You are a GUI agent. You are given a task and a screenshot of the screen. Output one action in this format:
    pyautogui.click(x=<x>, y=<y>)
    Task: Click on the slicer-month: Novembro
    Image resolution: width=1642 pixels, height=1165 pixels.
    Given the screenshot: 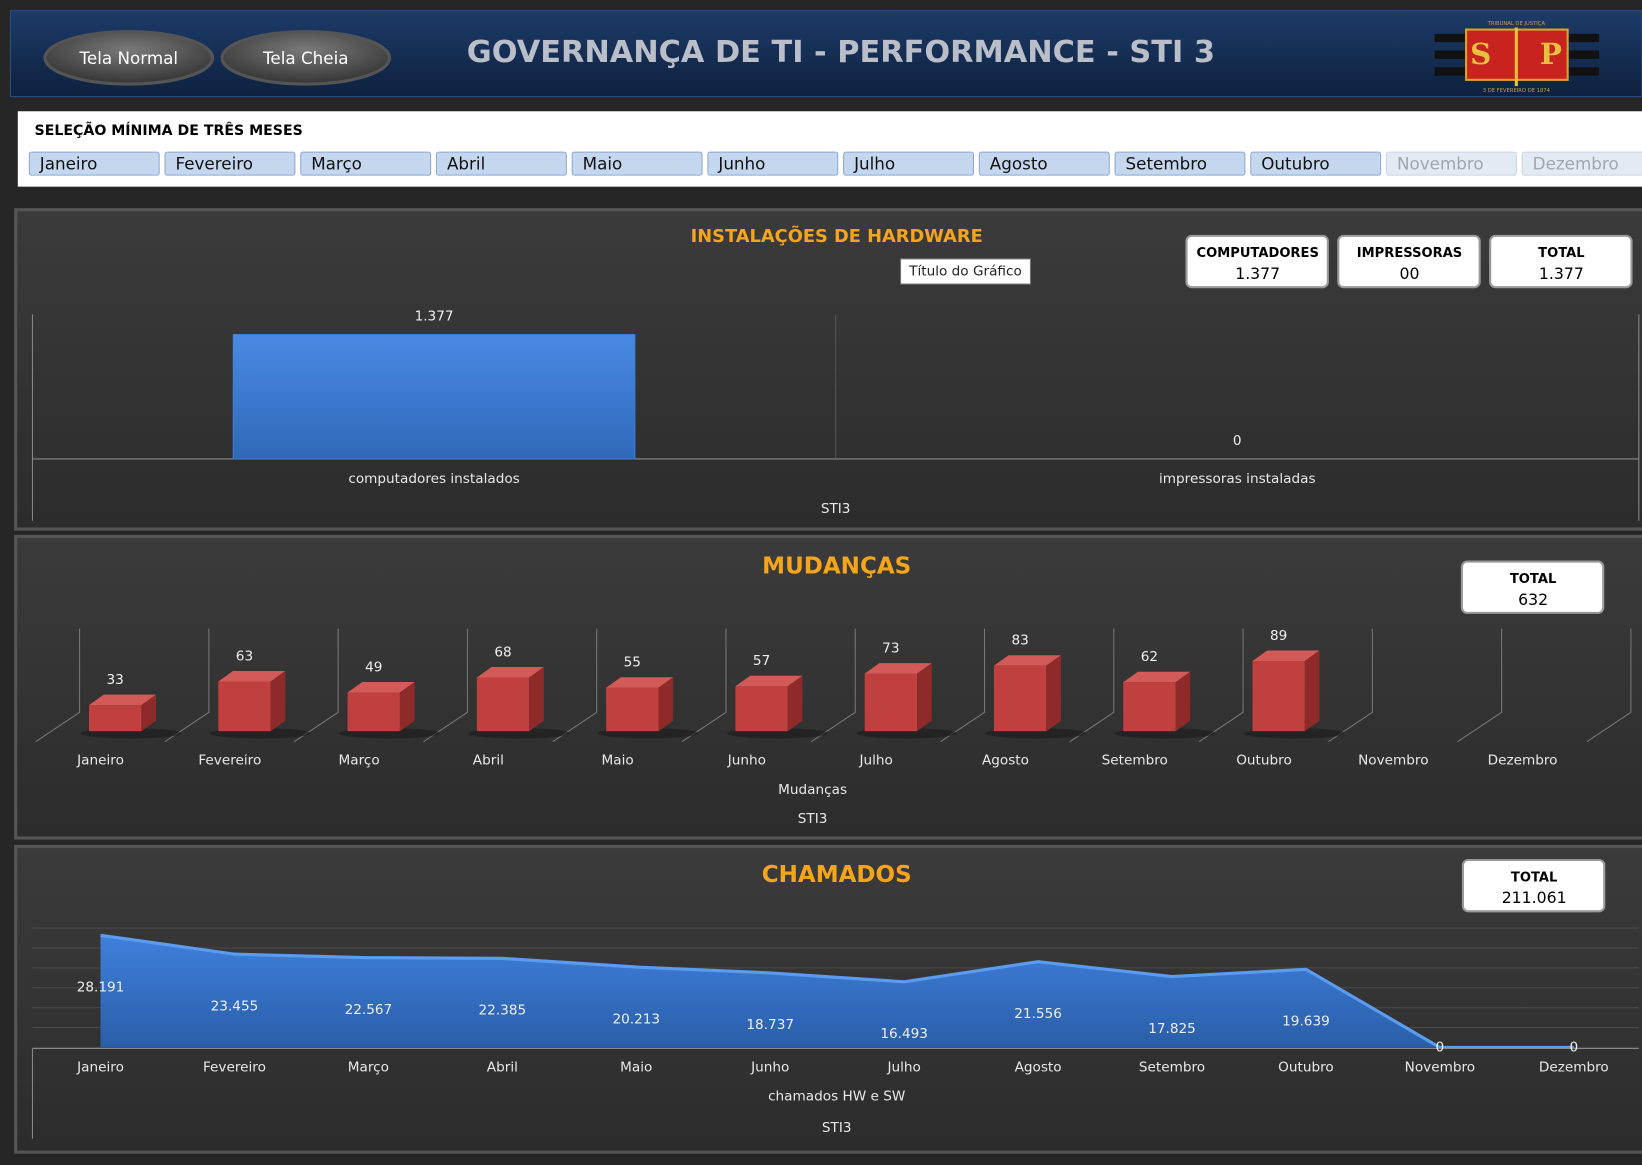 What is the action you would take?
    pyautogui.click(x=1451, y=163)
    